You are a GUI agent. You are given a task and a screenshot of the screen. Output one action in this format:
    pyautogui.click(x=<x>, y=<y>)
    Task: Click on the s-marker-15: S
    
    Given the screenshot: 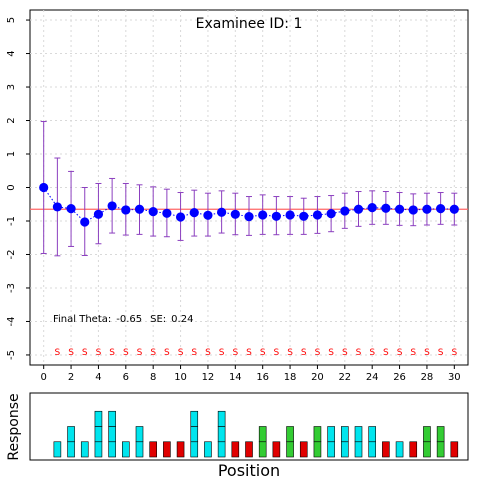 What is the action you would take?
    pyautogui.click(x=249, y=353)
    